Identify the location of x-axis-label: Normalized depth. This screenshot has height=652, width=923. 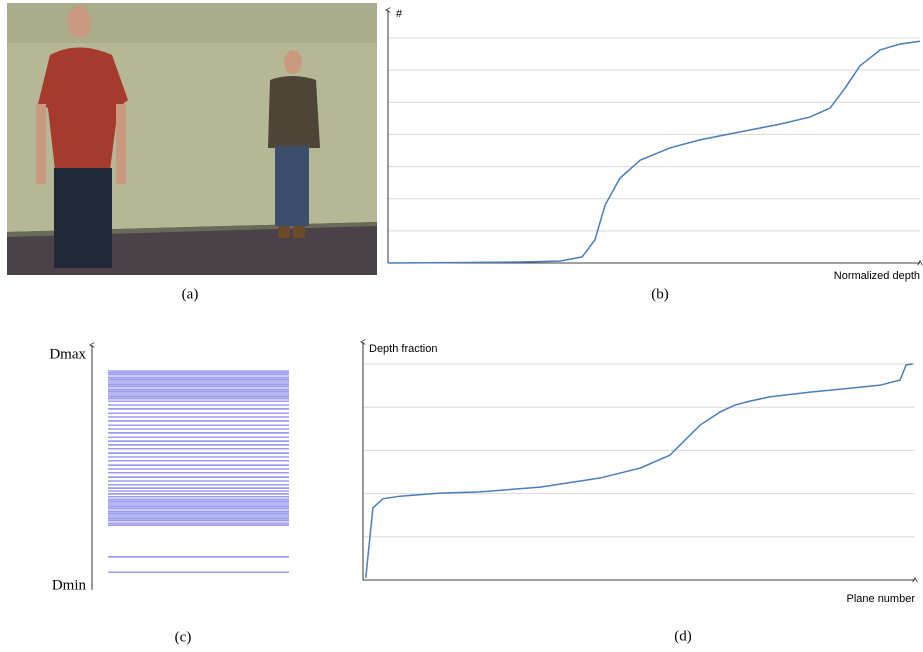
(877, 276).